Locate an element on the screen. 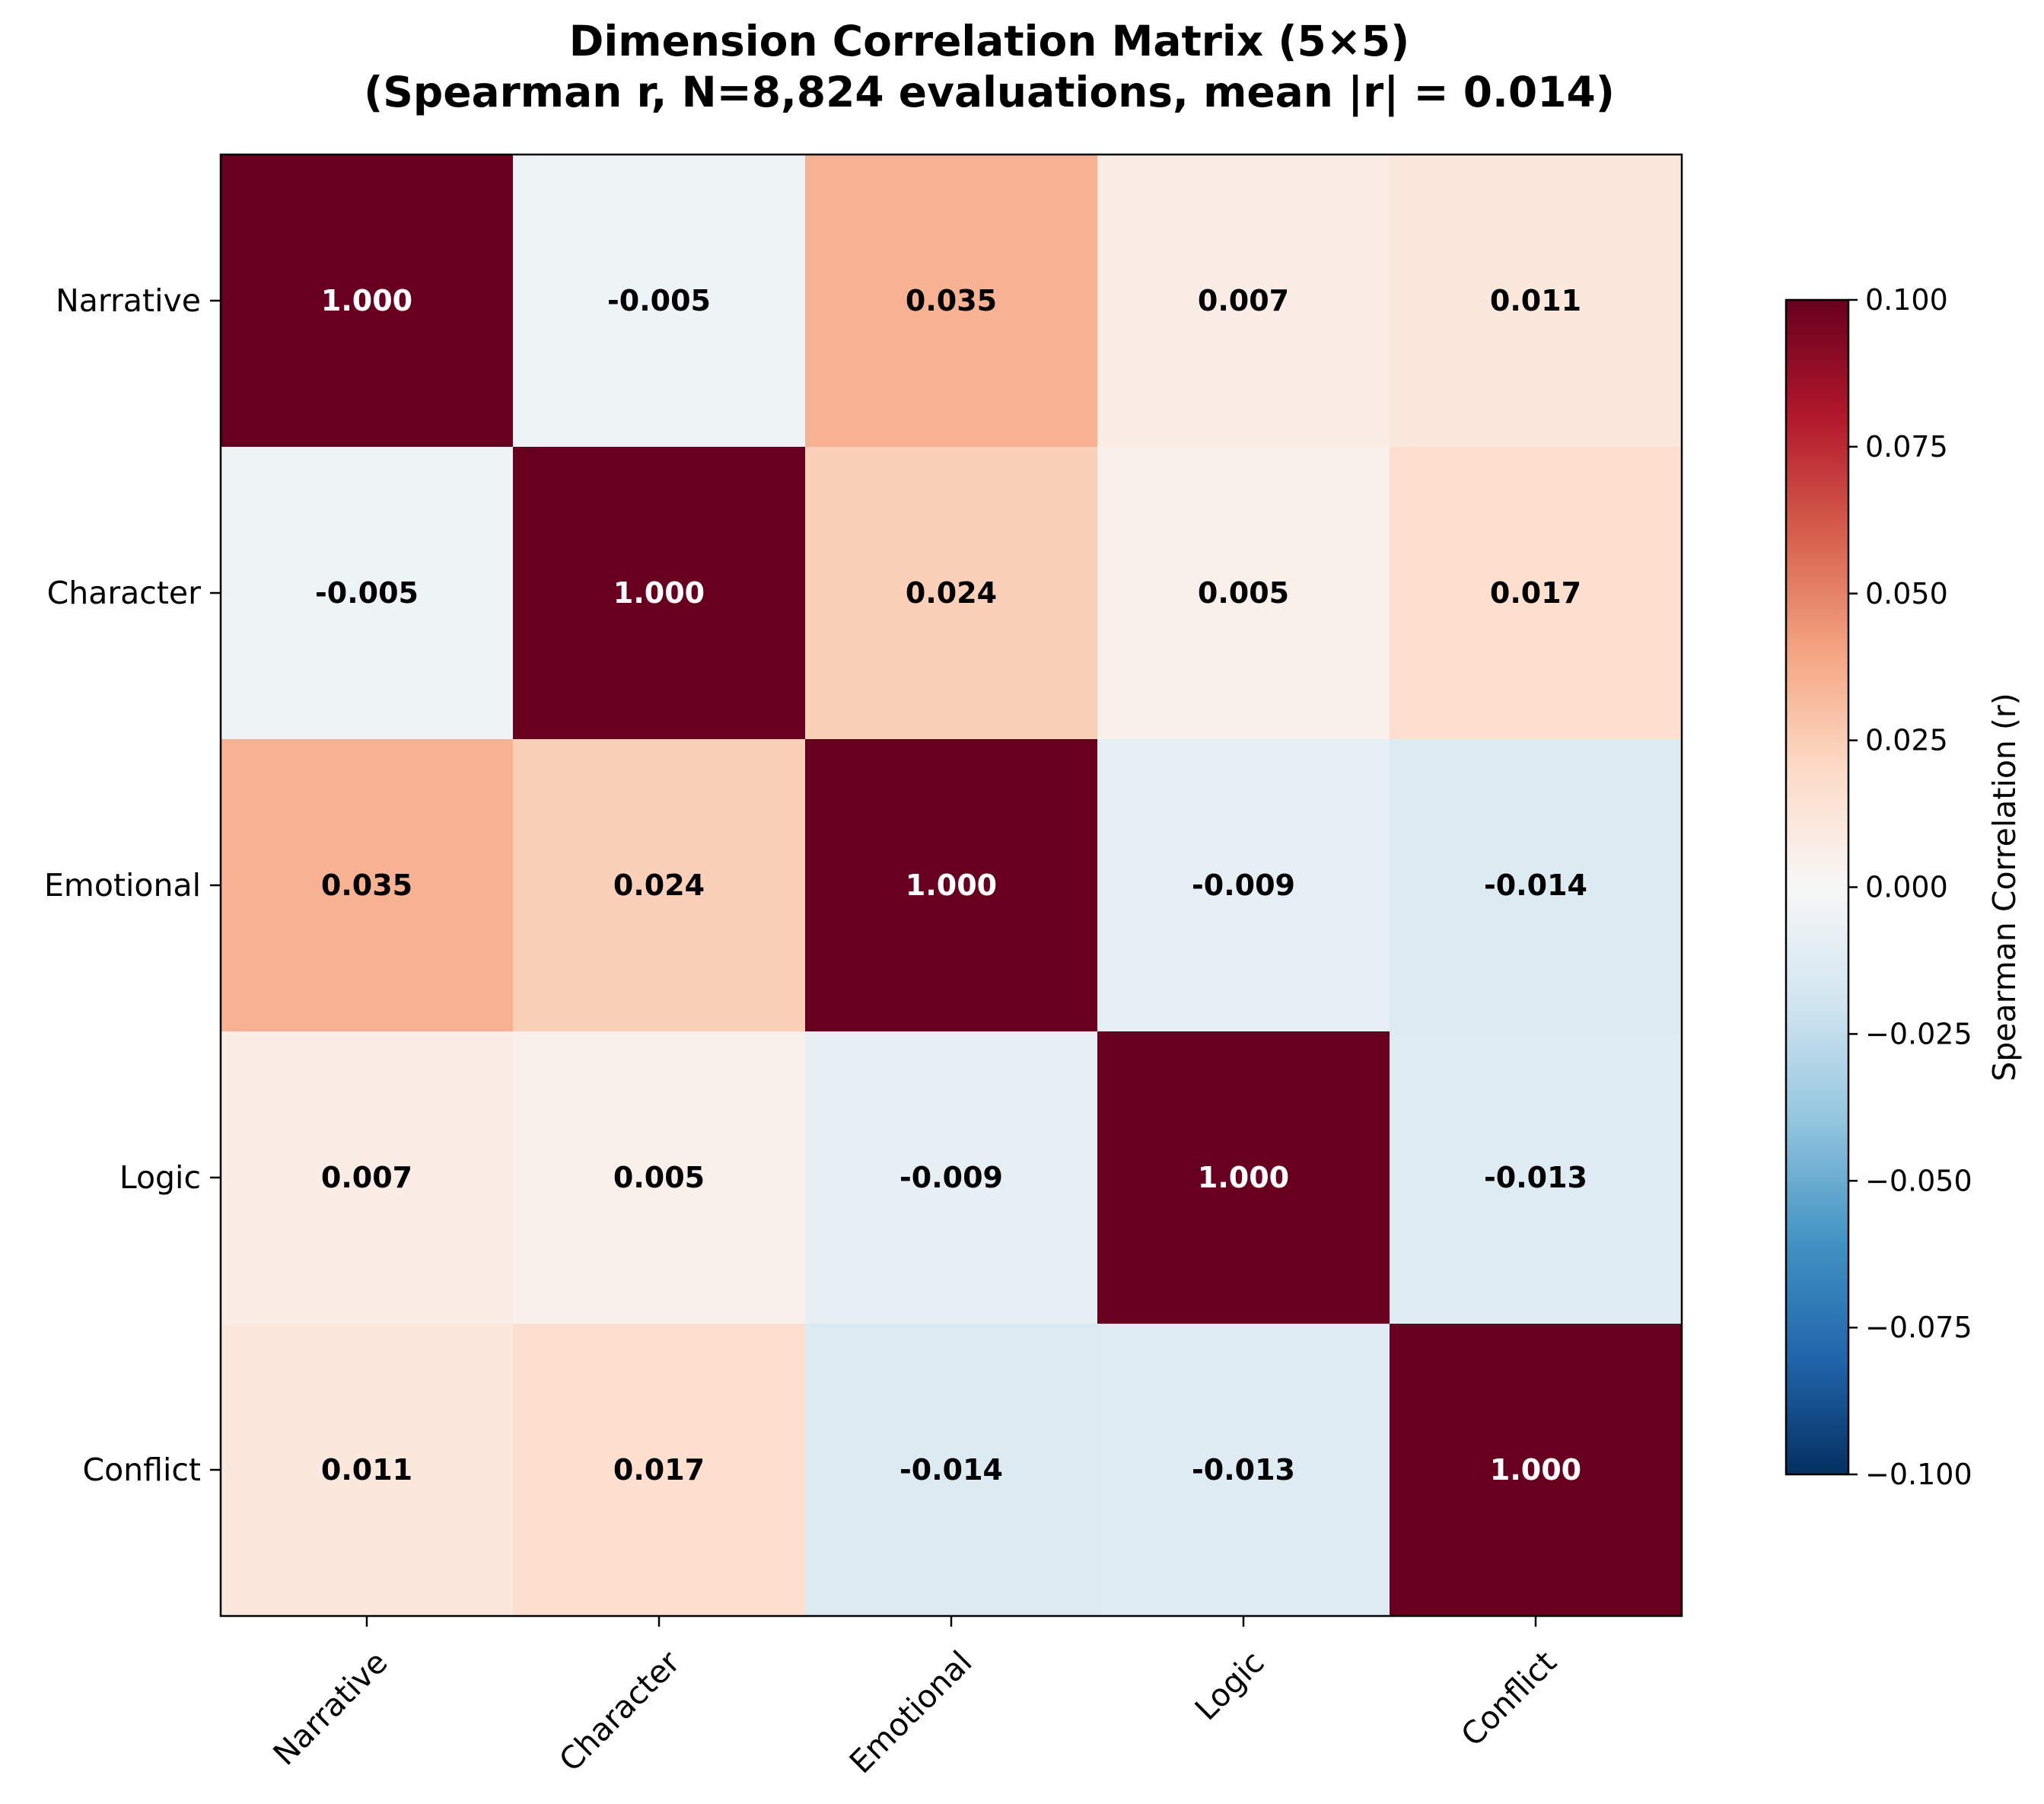  colorbar-tick-label: 0.075 is located at coordinates (1906, 447).